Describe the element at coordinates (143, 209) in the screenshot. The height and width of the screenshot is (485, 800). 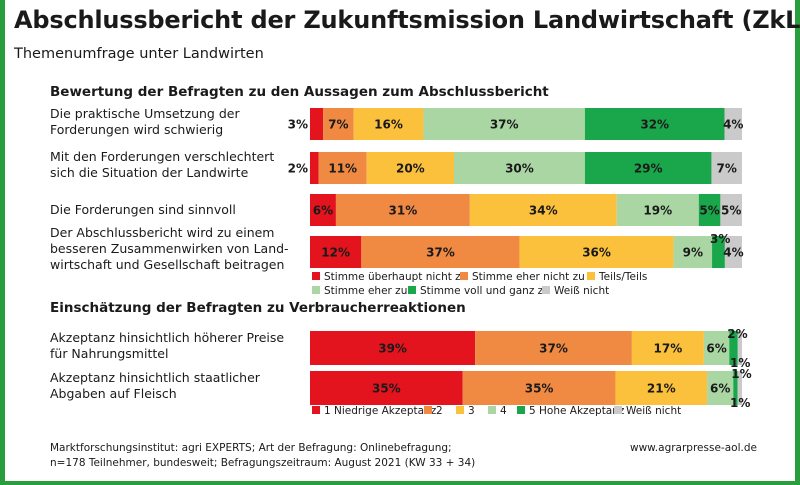
I see `category-label: Die Forderungen sind sinnvoll` at that location.